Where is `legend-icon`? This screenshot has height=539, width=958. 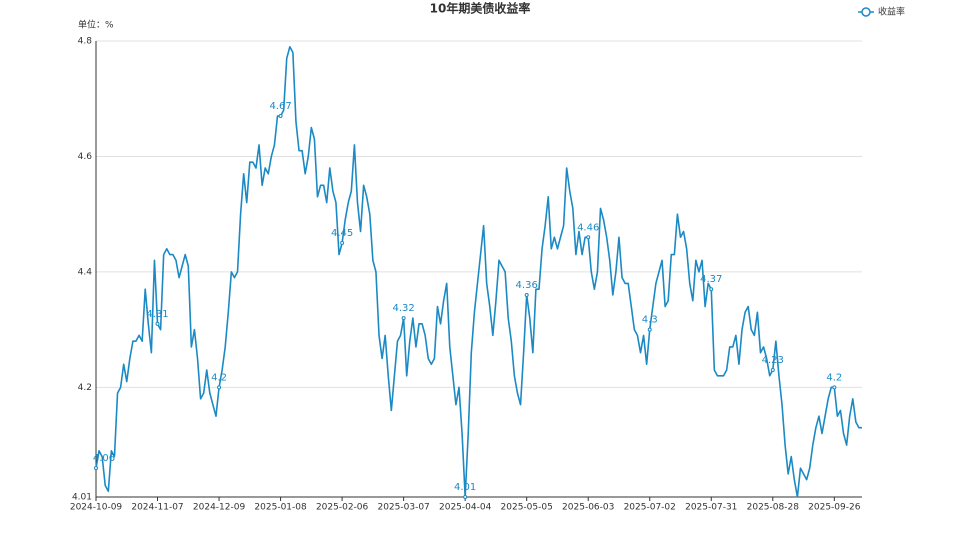
legend-icon is located at coordinates (866, 12).